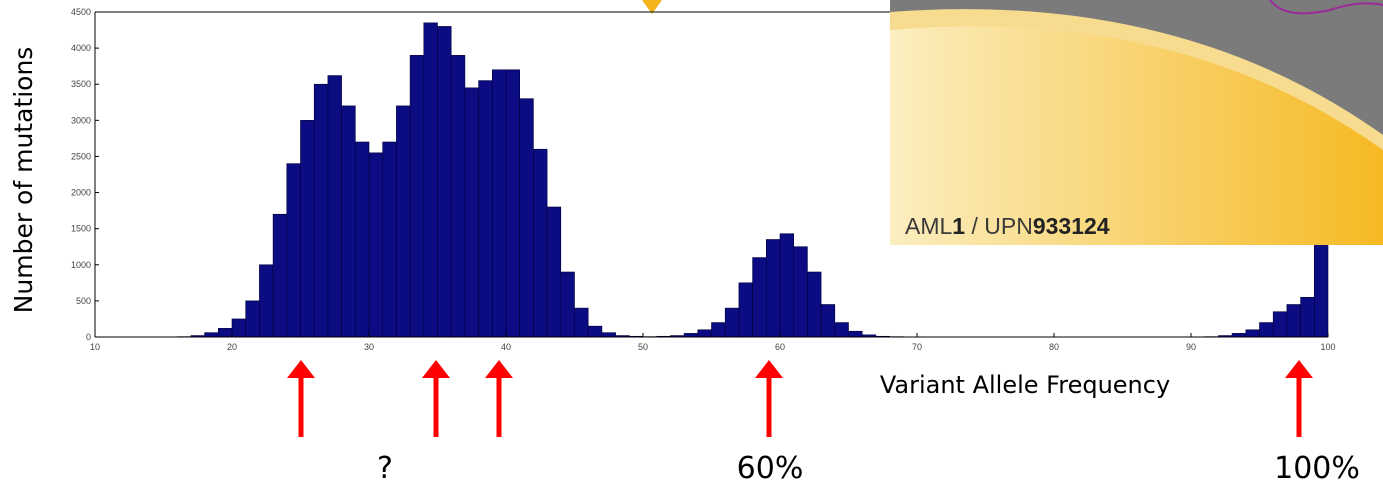 The width and height of the screenshot is (1383, 490). What do you see at coordinates (95, 347) in the screenshot?
I see `x-tick-label: 10` at bounding box center [95, 347].